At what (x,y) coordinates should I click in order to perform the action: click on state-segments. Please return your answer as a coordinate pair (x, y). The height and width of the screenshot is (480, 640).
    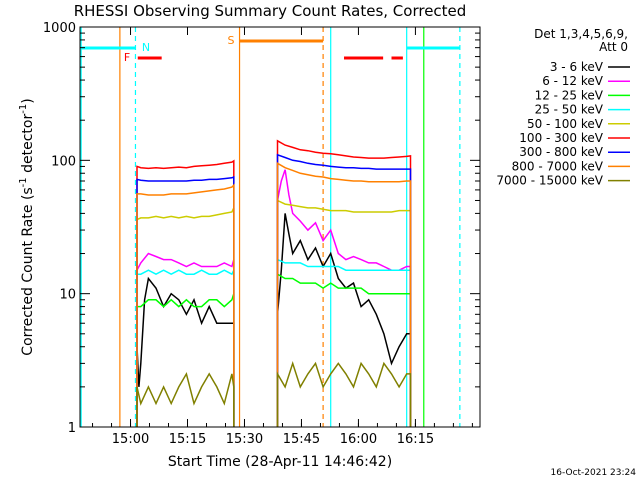
    Looking at the image, I should click on (270, 49).